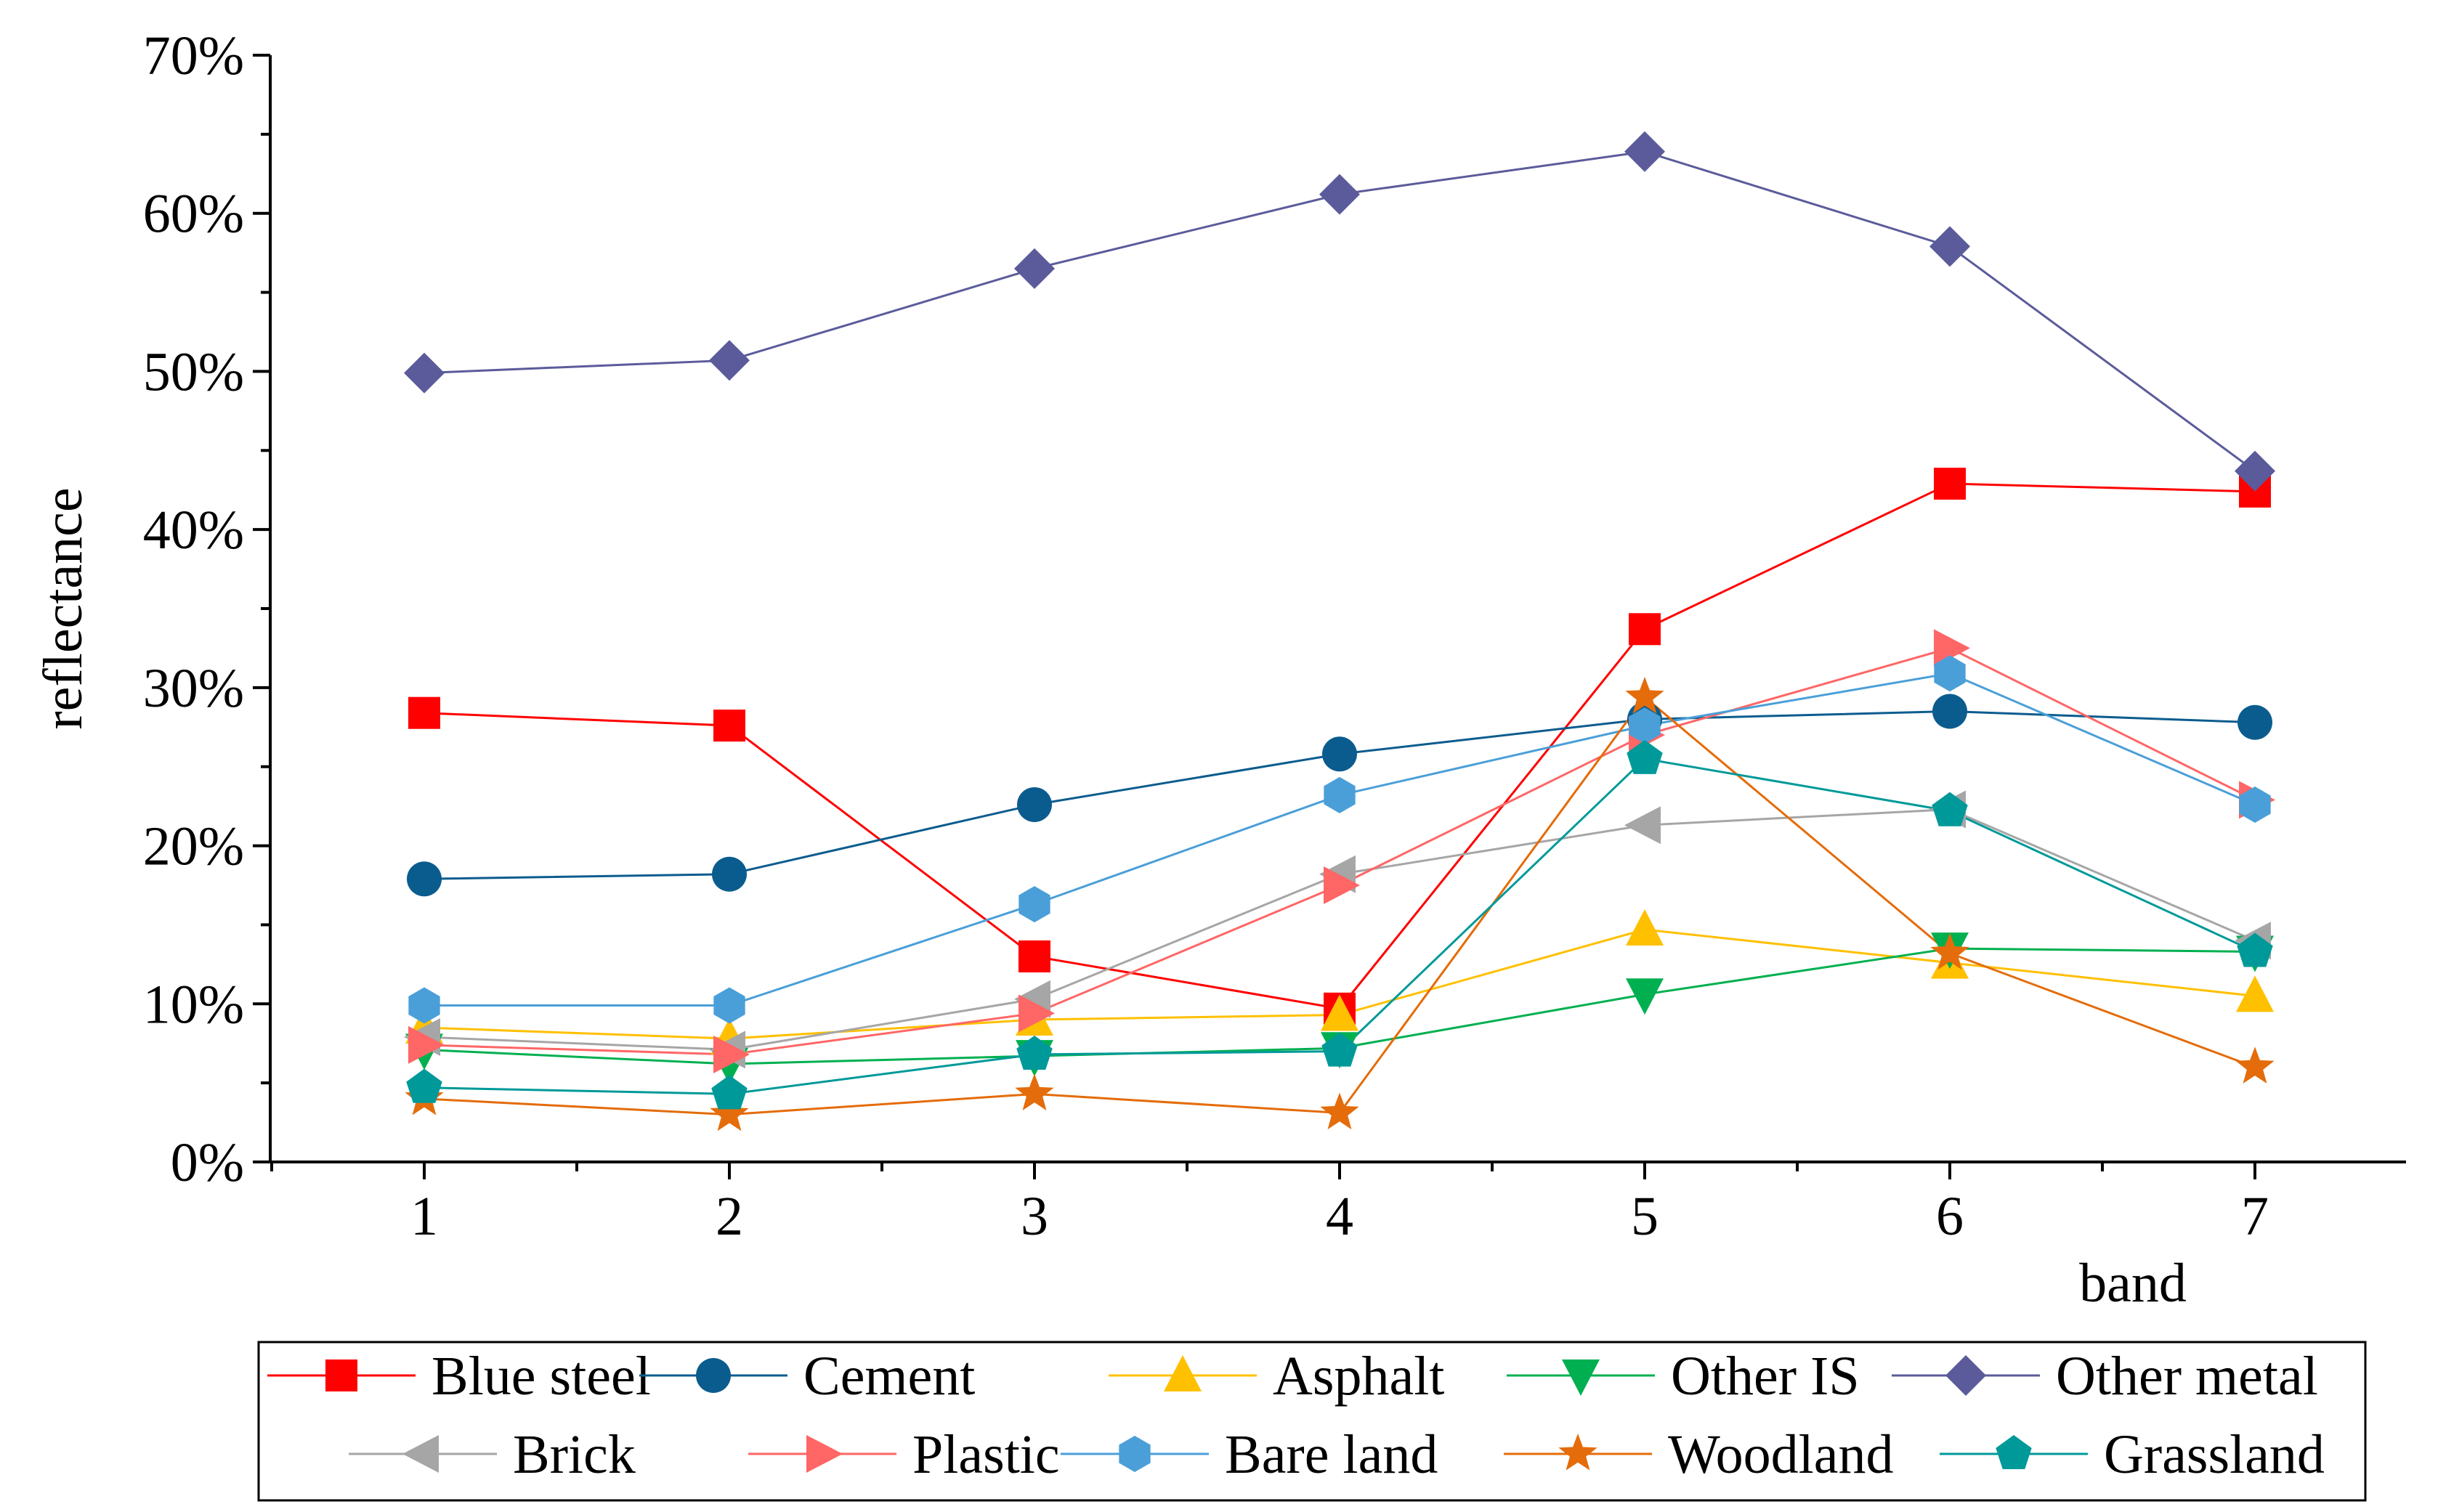 The height and width of the screenshot is (1512, 2438). What do you see at coordinates (1578, 1452) in the screenshot?
I see `legend-marker-woodland` at bounding box center [1578, 1452].